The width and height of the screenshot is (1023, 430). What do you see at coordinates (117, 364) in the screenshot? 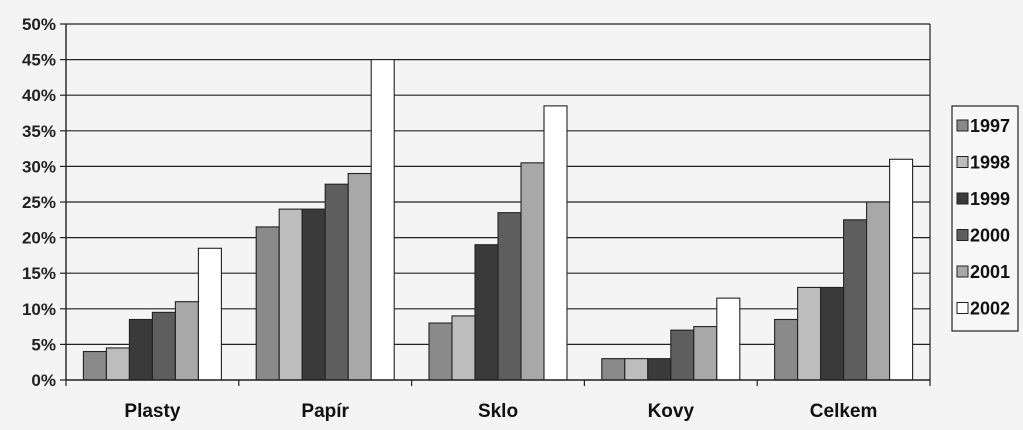
I see `bar-1998-plasty` at bounding box center [117, 364].